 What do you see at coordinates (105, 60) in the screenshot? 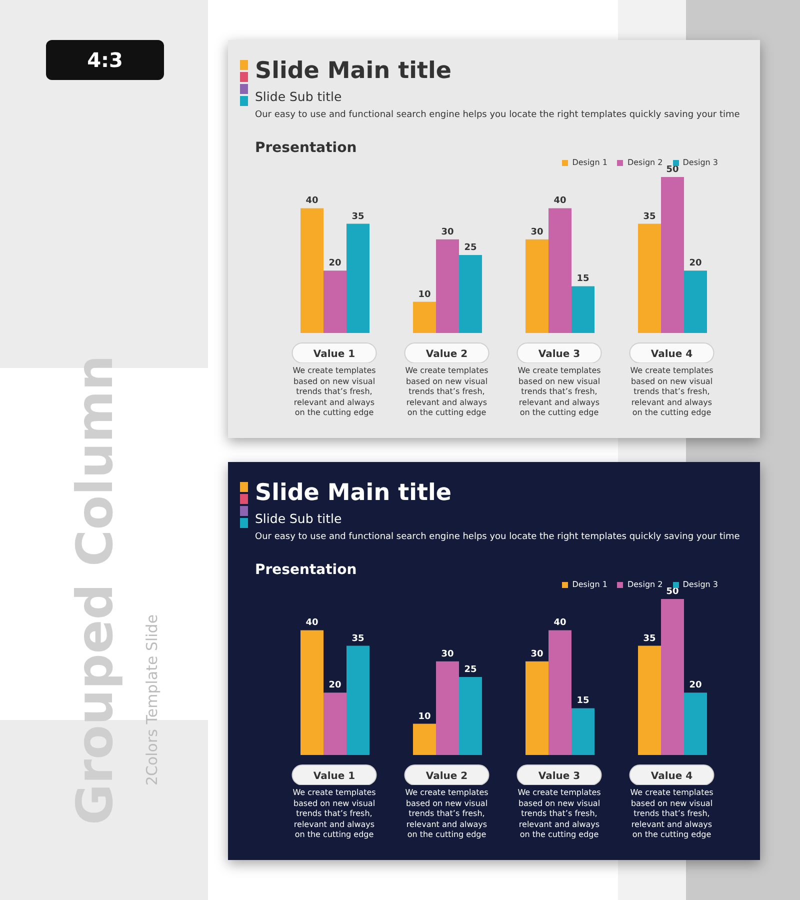
I see `text: 4:3` at bounding box center [105, 60].